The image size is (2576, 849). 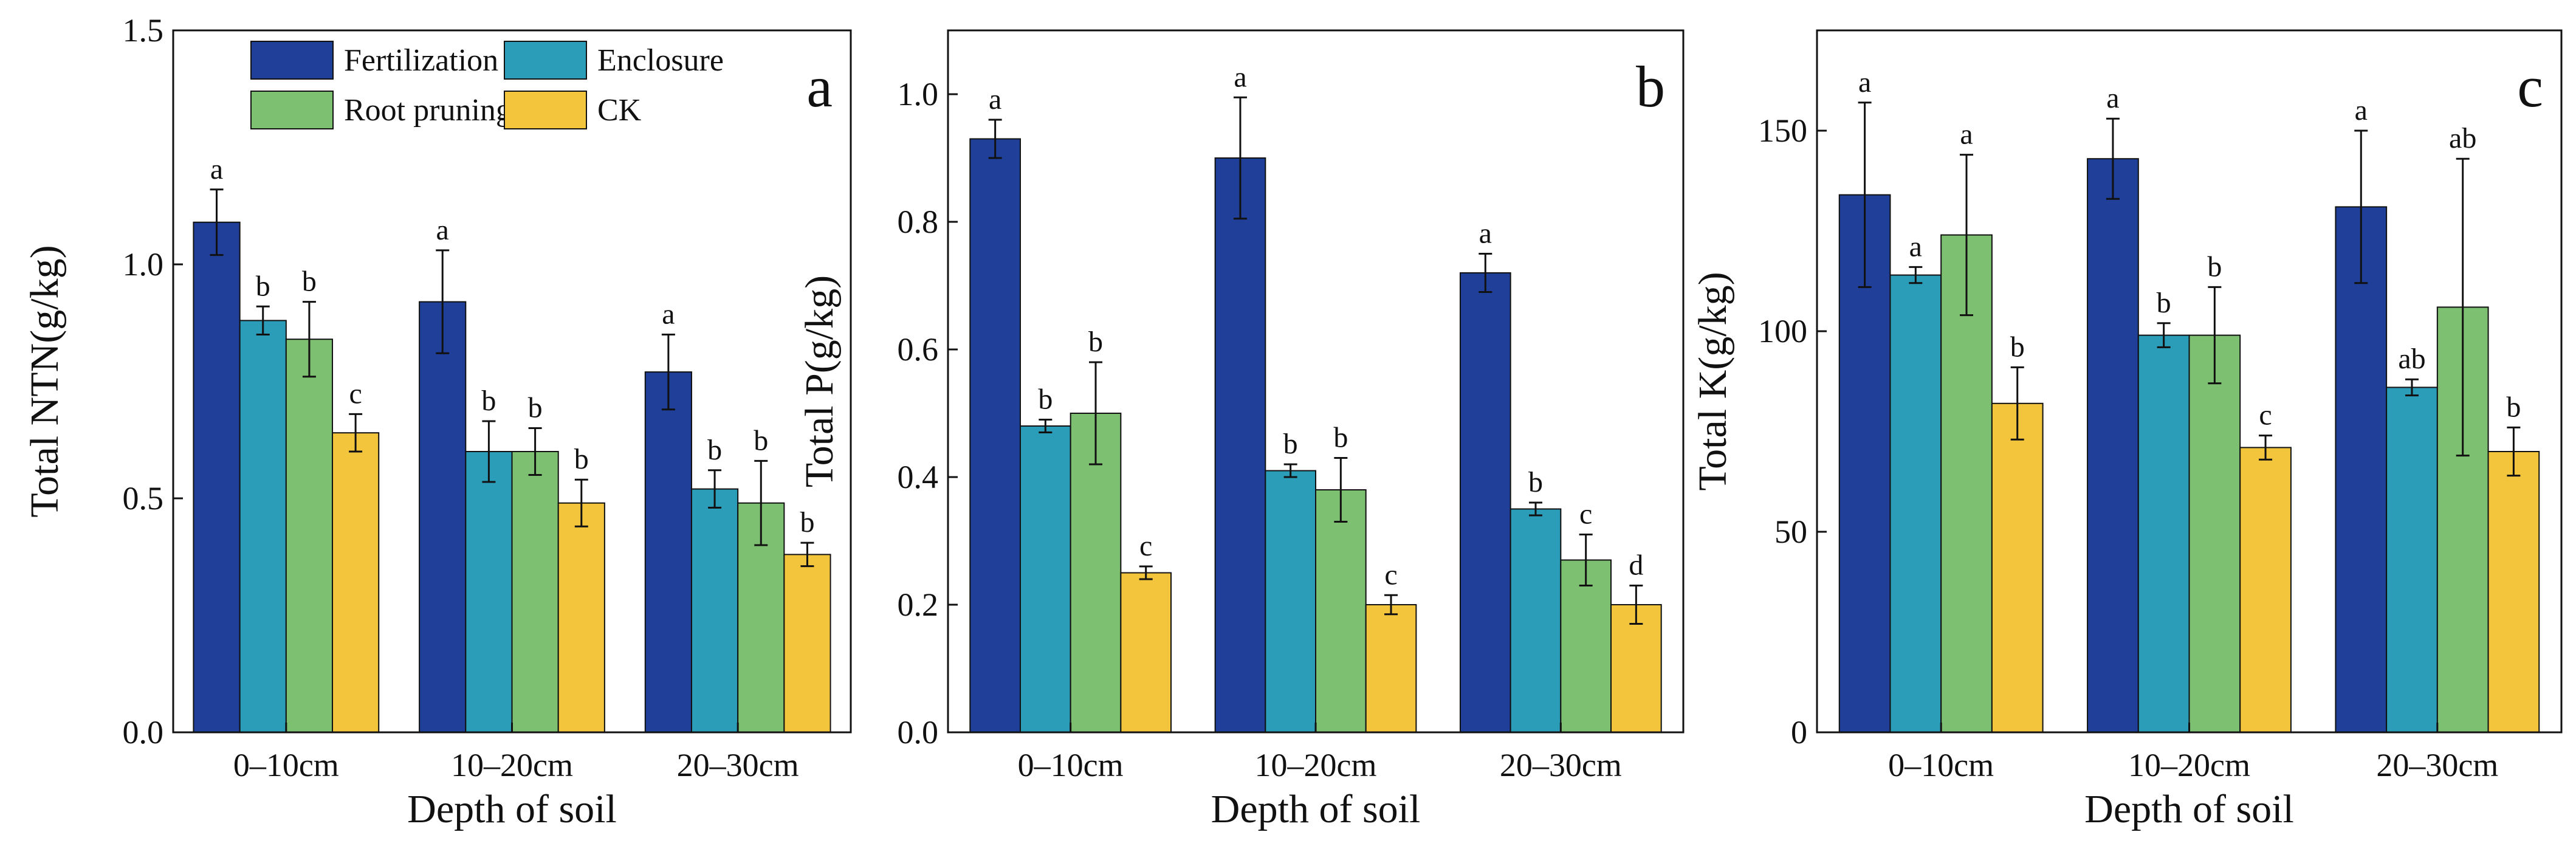 What do you see at coordinates (292, 110) in the screenshot?
I see `legend-swatch-root-pruning` at bounding box center [292, 110].